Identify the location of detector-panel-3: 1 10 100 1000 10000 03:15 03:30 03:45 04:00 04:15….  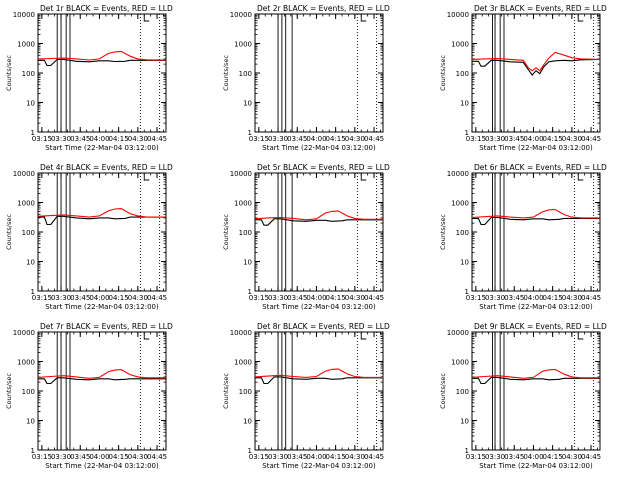
(523, 78).